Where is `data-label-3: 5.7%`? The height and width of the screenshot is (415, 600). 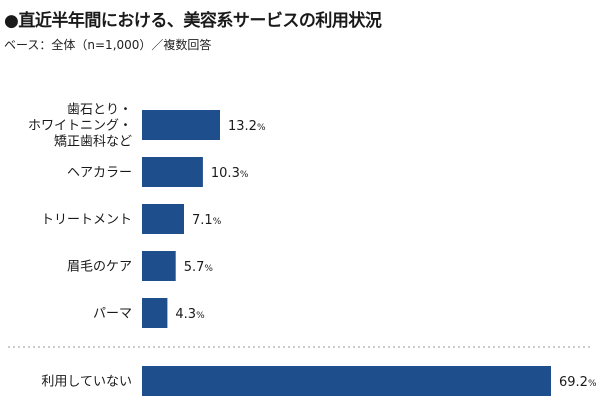
data-label-3: 5.7% is located at coordinates (199, 267).